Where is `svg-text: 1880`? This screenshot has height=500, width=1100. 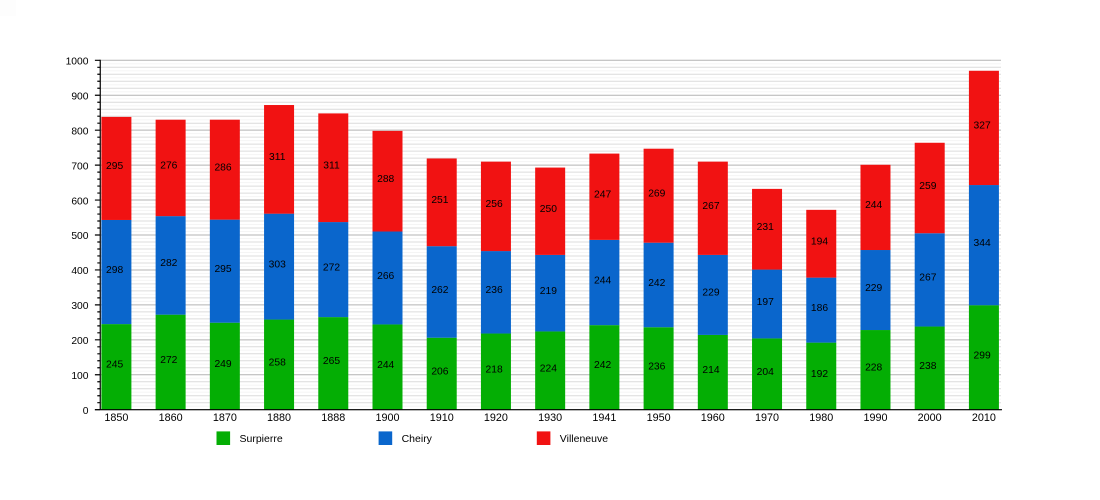
svg-text: 1880 is located at coordinates (279, 418).